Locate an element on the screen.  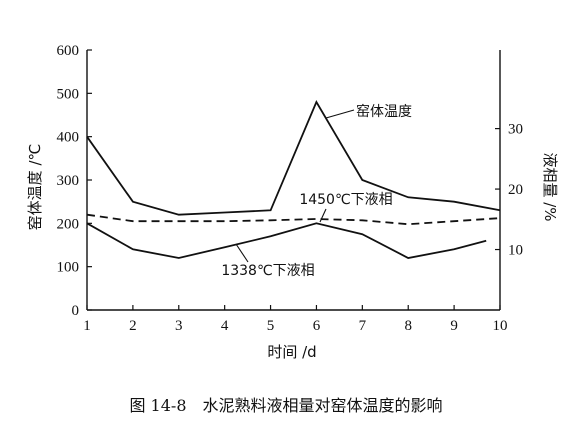
series-label-2: 1450℃下液相 is located at coordinates (345, 200).